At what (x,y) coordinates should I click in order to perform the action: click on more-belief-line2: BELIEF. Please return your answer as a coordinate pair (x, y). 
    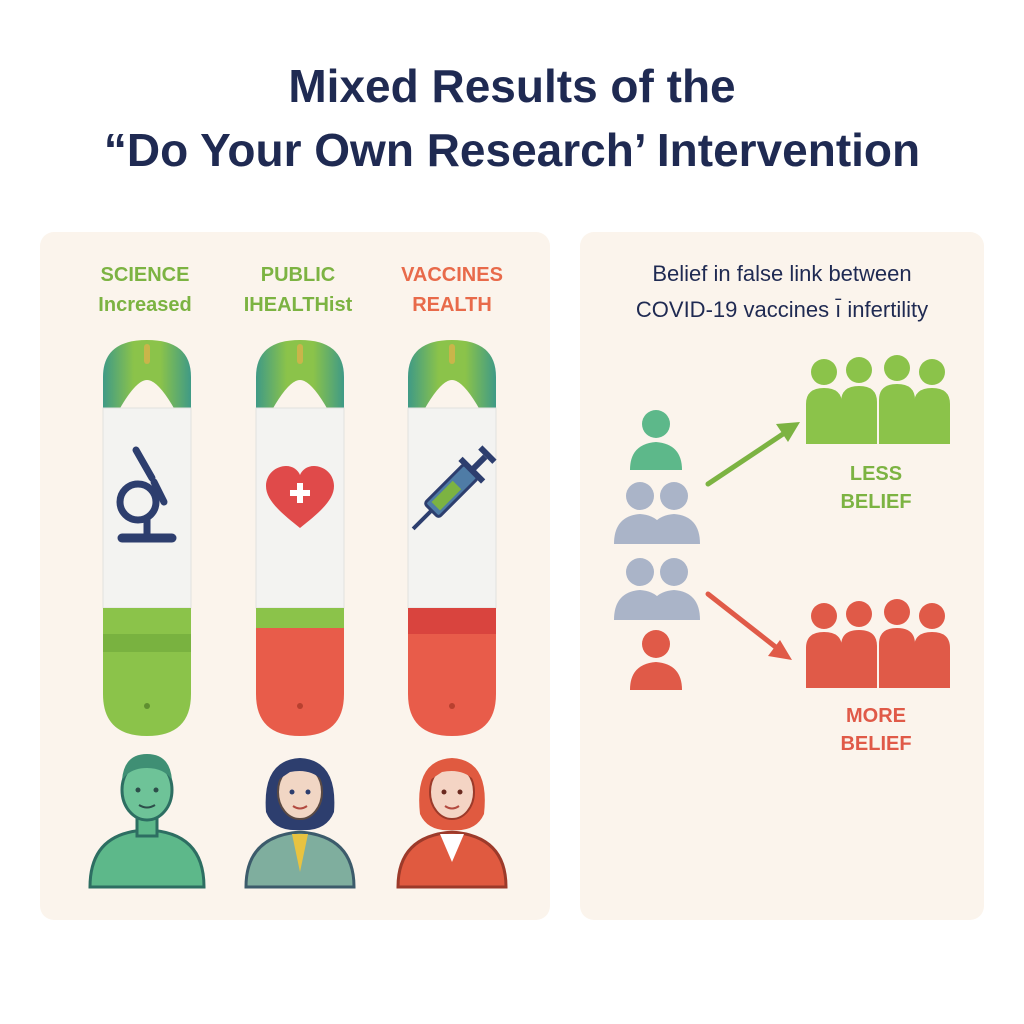
    Looking at the image, I should click on (876, 744).